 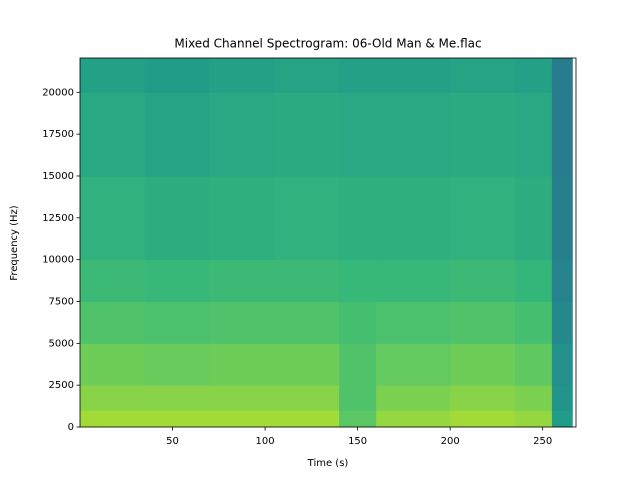 I want to click on x-tick-label: 200, so click(x=450, y=441).